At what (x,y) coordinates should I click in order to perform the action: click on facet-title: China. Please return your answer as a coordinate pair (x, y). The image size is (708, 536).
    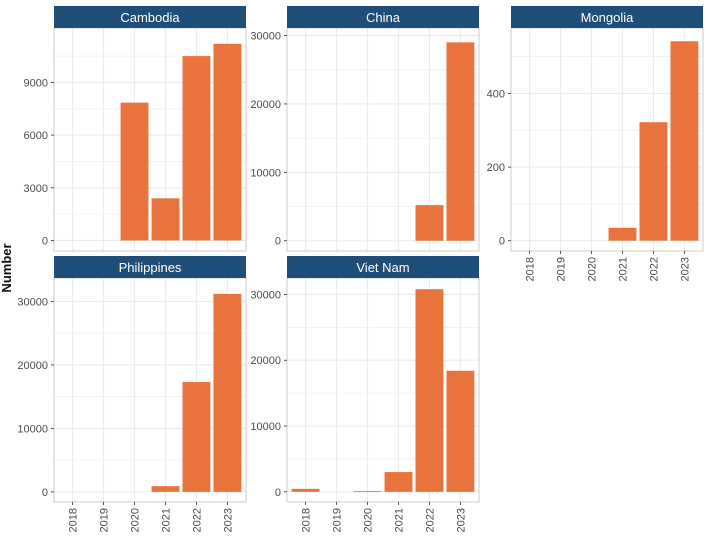
    Looking at the image, I should click on (383, 17).